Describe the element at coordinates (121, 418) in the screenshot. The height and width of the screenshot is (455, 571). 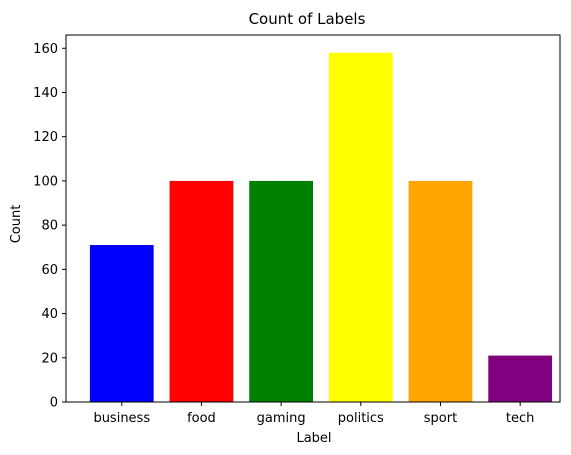
I see `x-tick-label: business` at that location.